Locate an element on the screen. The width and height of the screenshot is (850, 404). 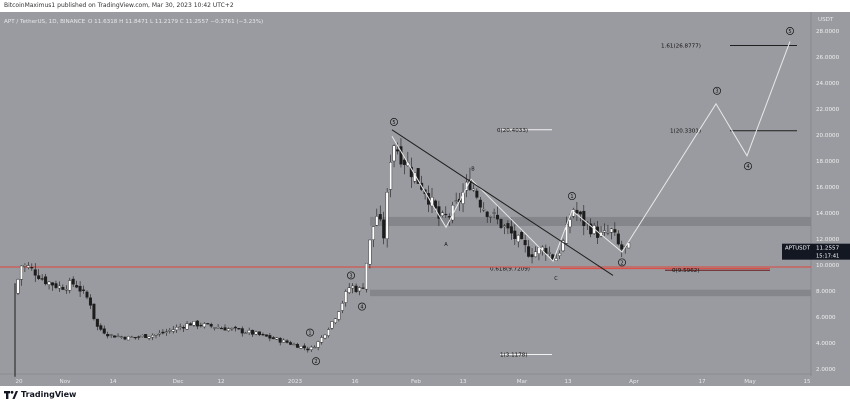
descending-trendline is located at coordinates (502, 202).